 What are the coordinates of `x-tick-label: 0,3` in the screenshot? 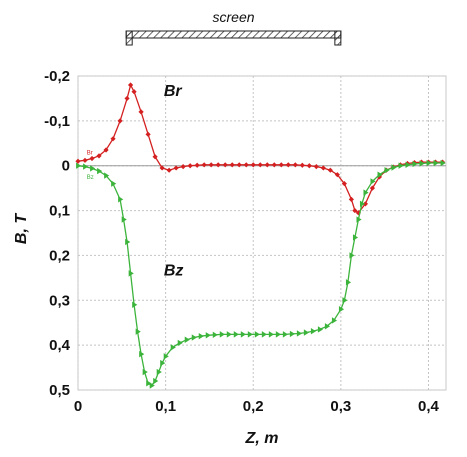 It's located at (340, 406).